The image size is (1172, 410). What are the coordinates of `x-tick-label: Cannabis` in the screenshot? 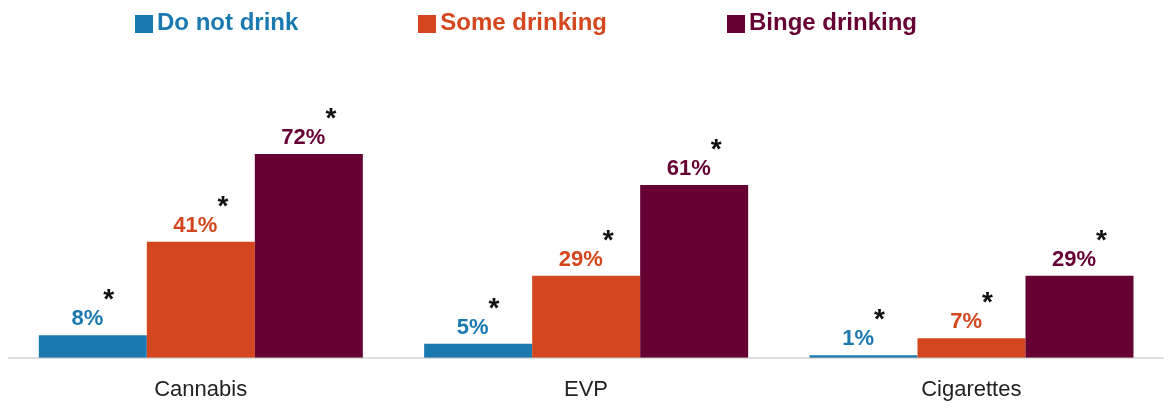 It's located at (201, 388).